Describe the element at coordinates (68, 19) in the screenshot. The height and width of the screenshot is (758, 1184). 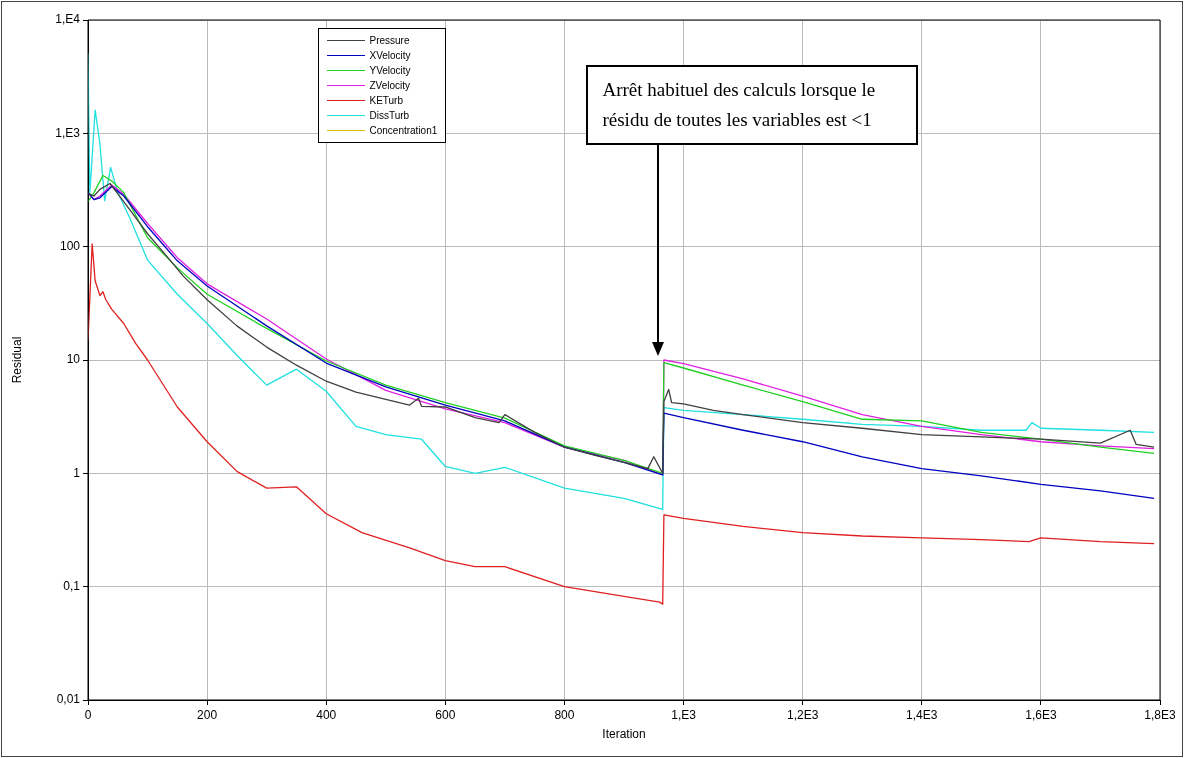
I see `y-tick-label: 1,E4` at that location.